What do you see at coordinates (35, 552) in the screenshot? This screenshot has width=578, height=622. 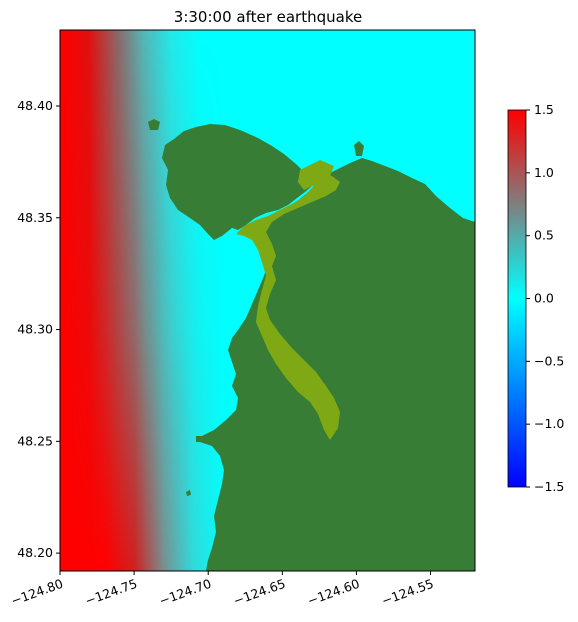 I see `y-tick-label: 48.20` at bounding box center [35, 552].